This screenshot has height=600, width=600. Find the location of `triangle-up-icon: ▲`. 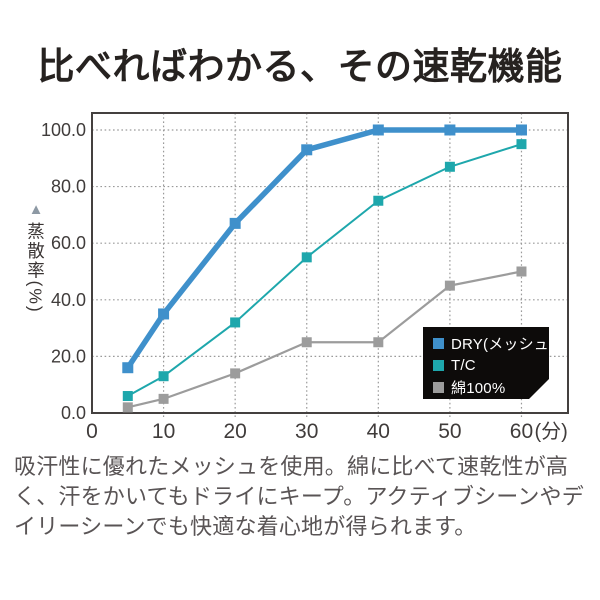

triangle-up-icon: ▲ is located at coordinates (36, 209).